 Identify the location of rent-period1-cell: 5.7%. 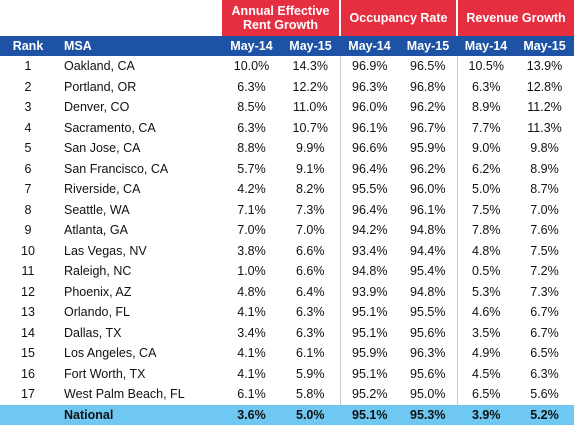
(251, 168).